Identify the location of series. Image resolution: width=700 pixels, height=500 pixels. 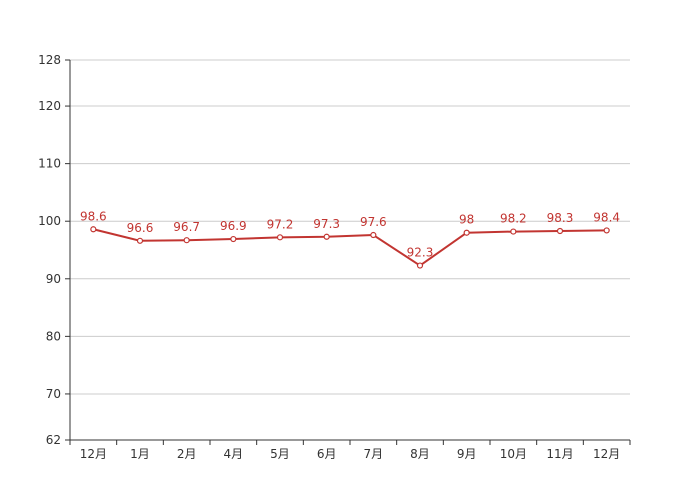
(350, 247).